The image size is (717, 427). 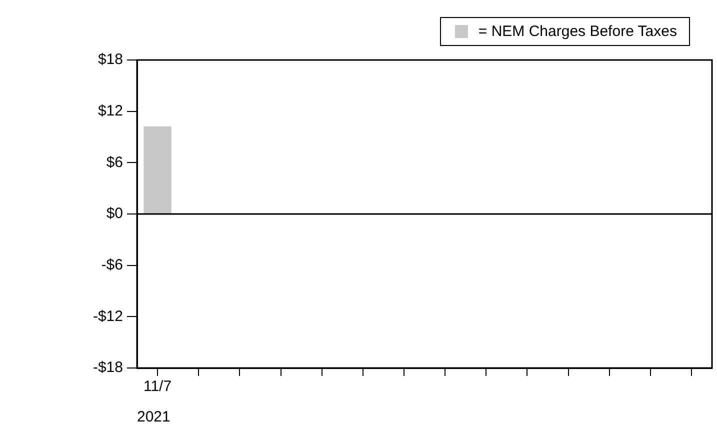 I want to click on y-tick-label: $6, so click(x=114, y=162).